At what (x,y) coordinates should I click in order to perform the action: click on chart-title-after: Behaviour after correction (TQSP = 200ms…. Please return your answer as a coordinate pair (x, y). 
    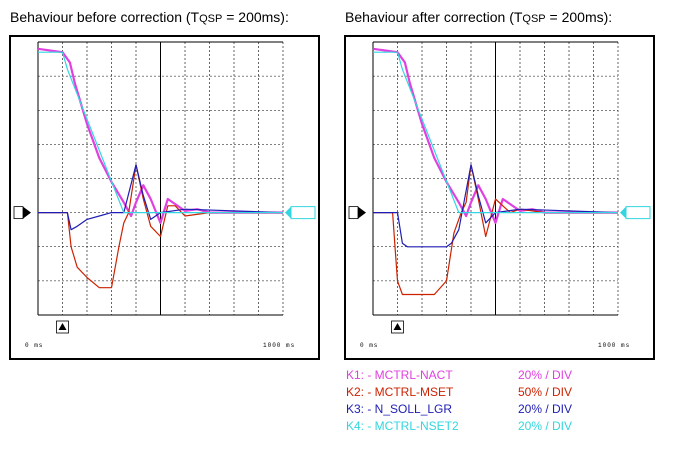
    Looking at the image, I should click on (479, 17).